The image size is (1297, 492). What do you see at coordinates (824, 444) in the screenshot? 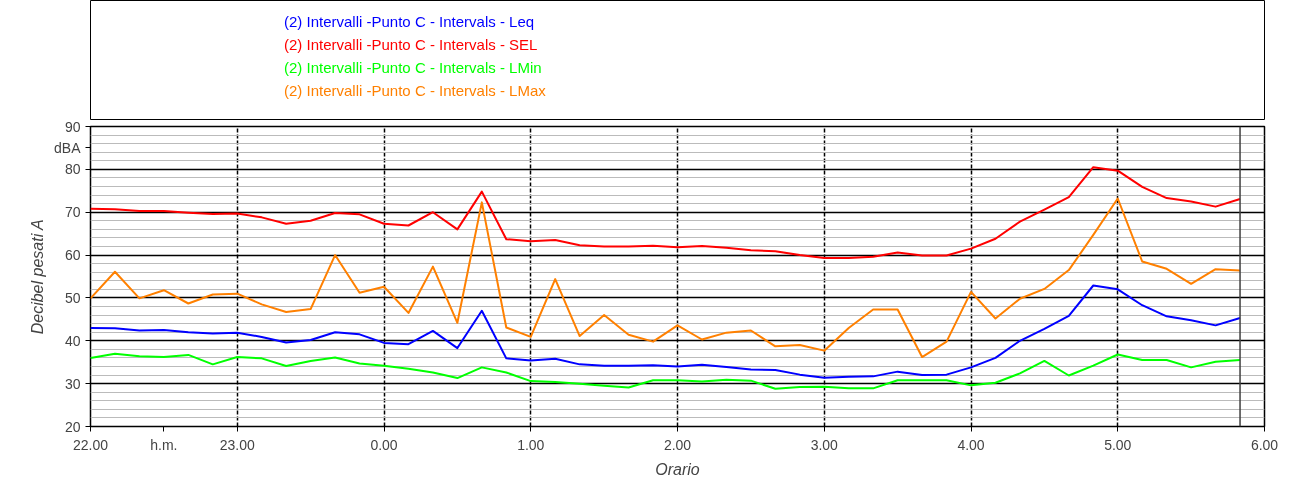
I see `x-tick-label: 3.00` at bounding box center [824, 444].